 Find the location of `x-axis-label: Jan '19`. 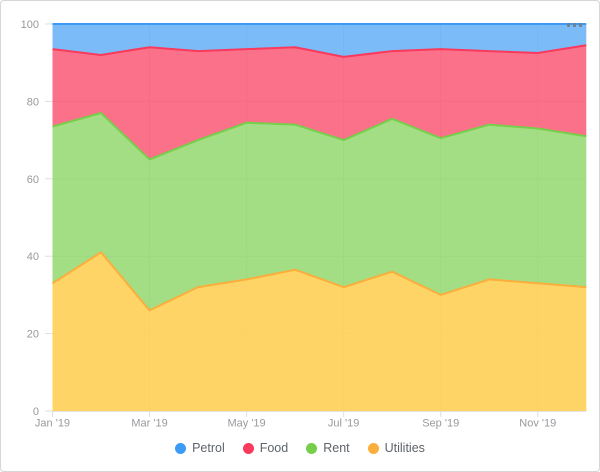

x-axis-label: Jan '19 is located at coordinates (52, 424).